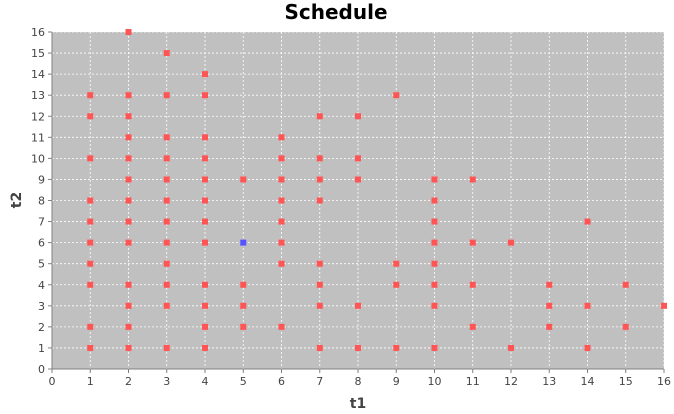 The width and height of the screenshot is (674, 414). Describe the element at coordinates (626, 381) in the screenshot. I see `x-tick-label: 15` at that location.